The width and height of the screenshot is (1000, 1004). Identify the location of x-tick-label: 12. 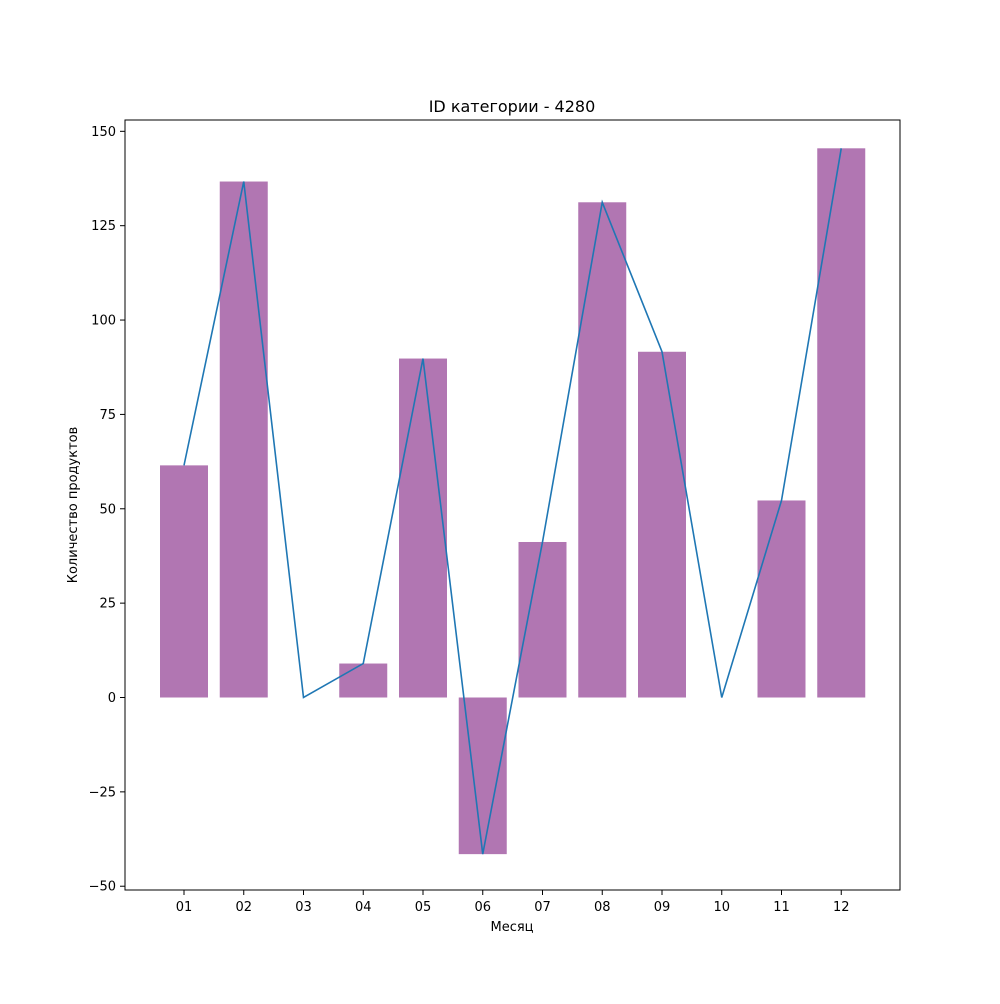
(841, 907).